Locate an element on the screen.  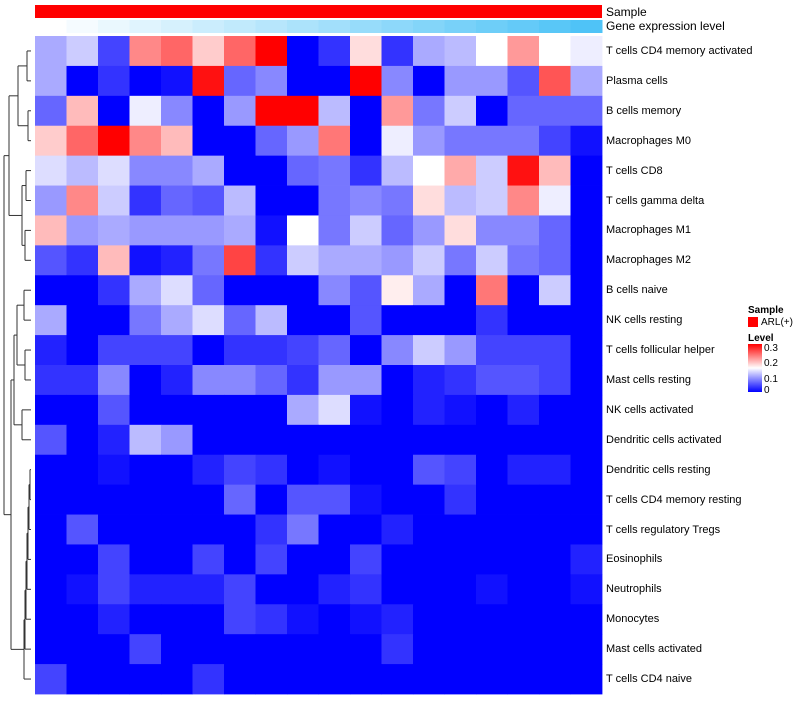
row-label: T cells regulatory Tregs is located at coordinates (663, 529).